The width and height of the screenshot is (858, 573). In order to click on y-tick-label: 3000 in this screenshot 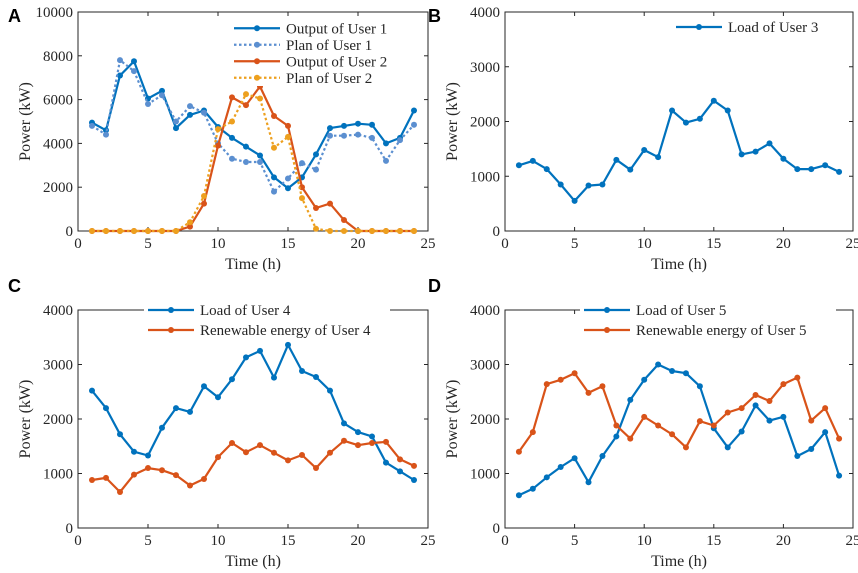, I will do `click(58, 366)`.